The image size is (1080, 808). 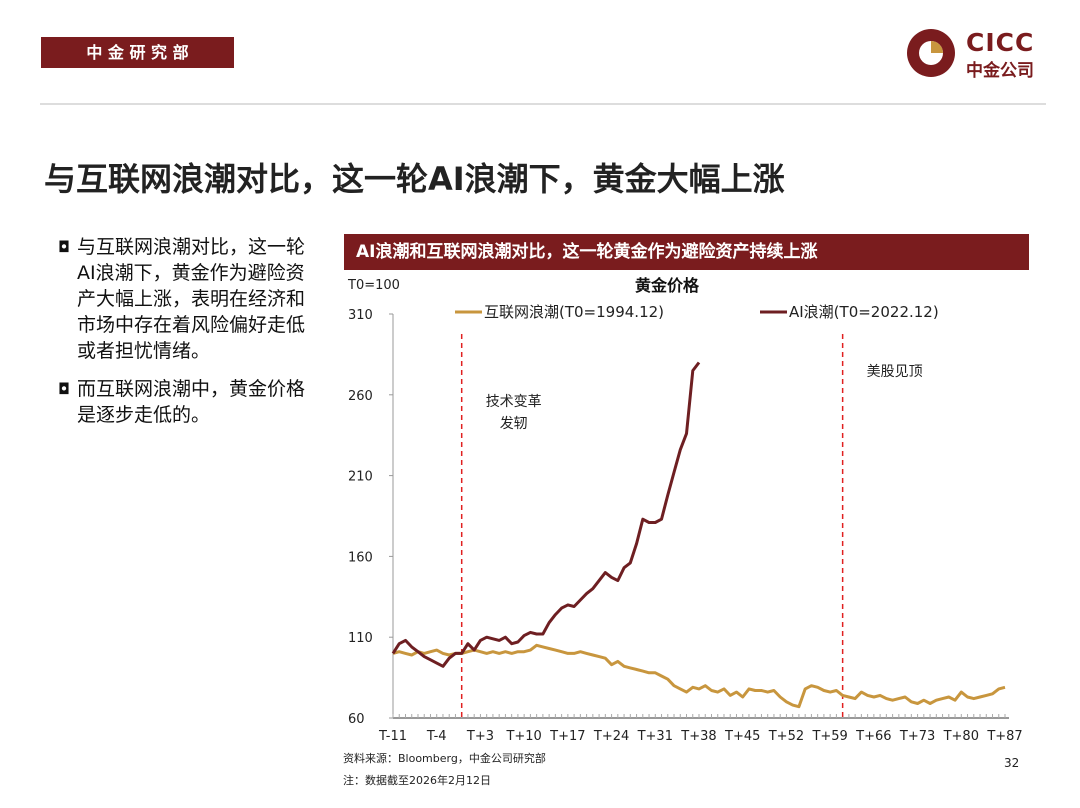 What do you see at coordinates (356, 719) in the screenshot?
I see `y-tick-label: 60` at bounding box center [356, 719].